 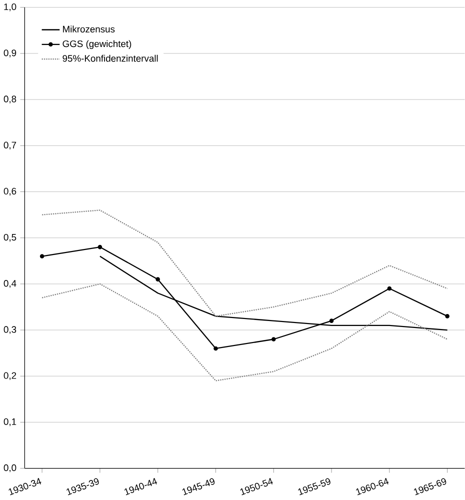 What do you see at coordinates (10, 192) in the screenshot?
I see `y-tick-label: 0,6` at bounding box center [10, 192].